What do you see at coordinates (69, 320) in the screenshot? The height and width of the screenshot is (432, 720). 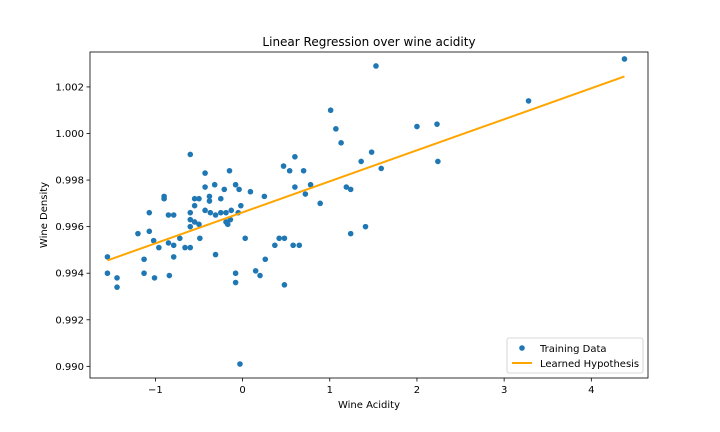 I see `y-tick-label: 0.992` at bounding box center [69, 320].